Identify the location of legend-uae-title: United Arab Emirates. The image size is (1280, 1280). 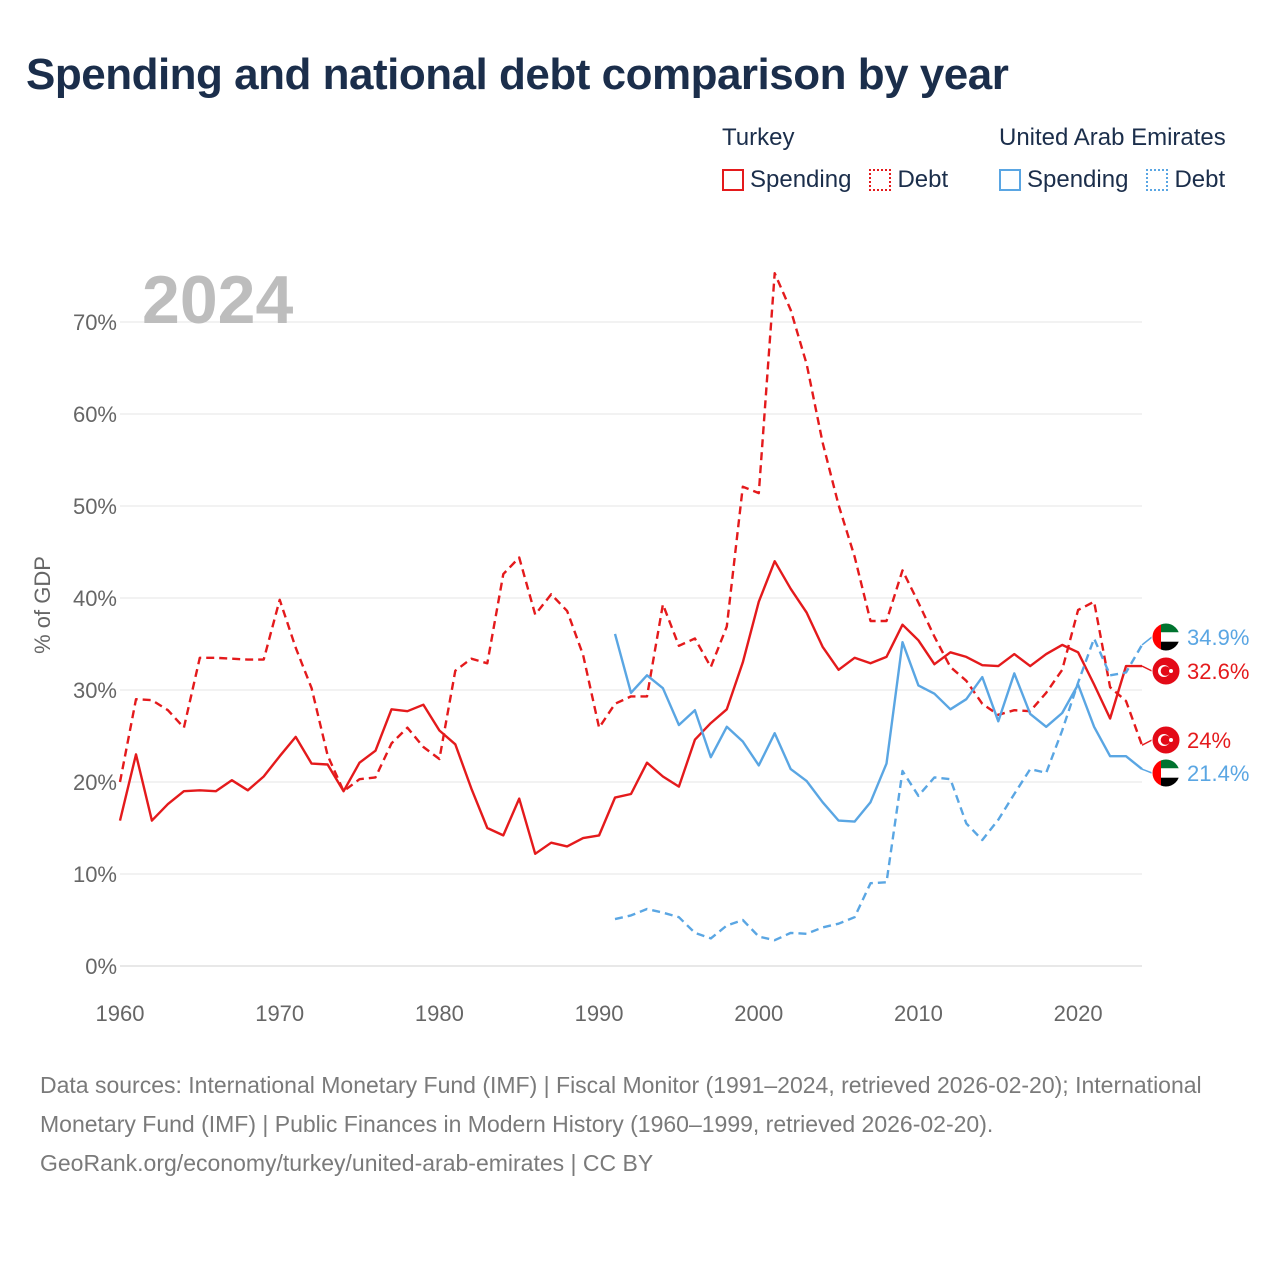
(1112, 137).